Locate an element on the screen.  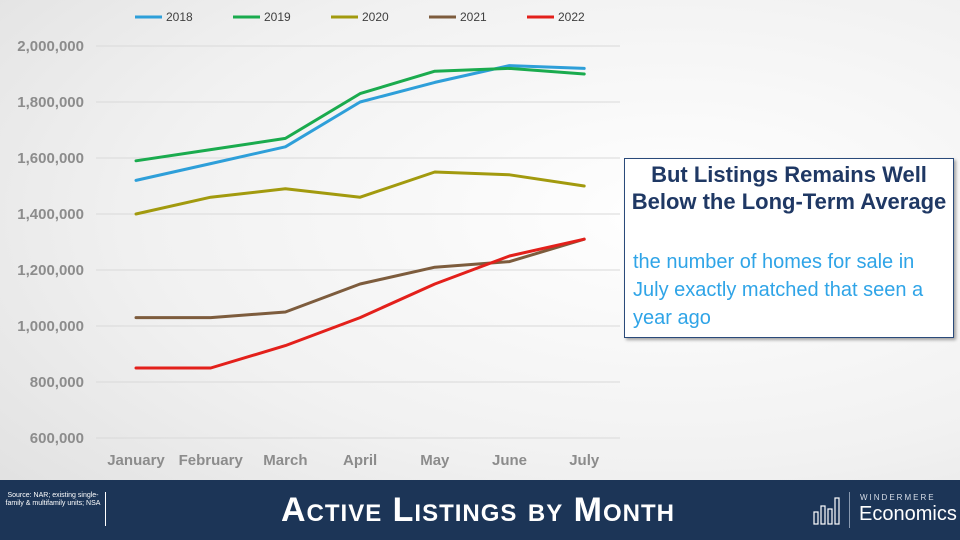
legend-label: 2018 is located at coordinates (179, 17).